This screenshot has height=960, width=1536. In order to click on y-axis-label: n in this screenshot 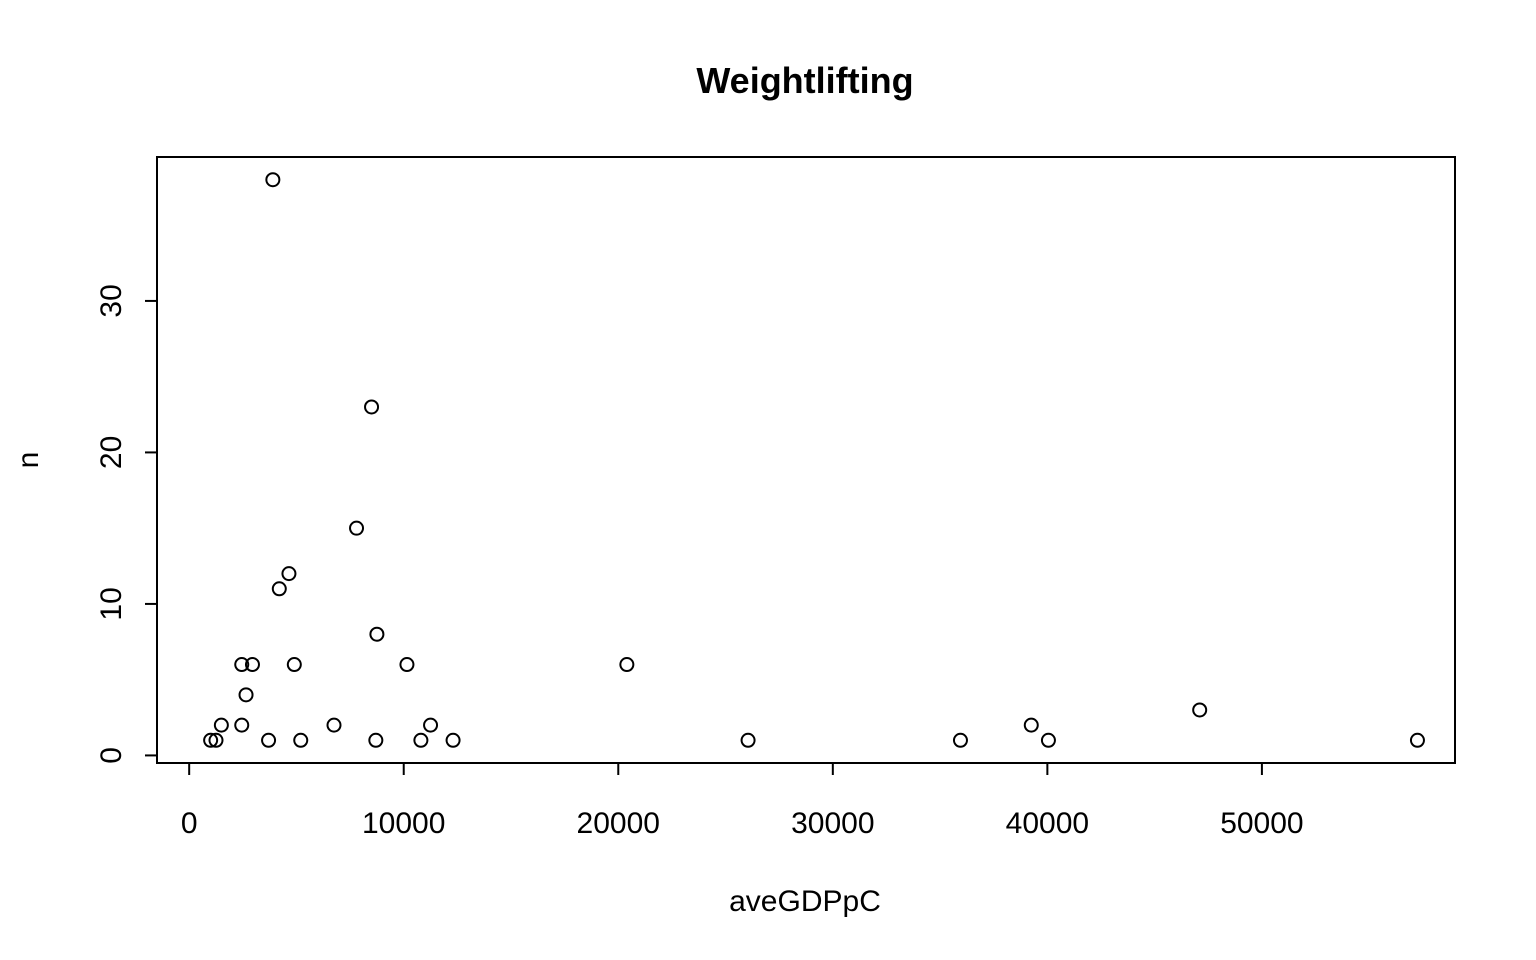, I will do `click(28, 460)`.